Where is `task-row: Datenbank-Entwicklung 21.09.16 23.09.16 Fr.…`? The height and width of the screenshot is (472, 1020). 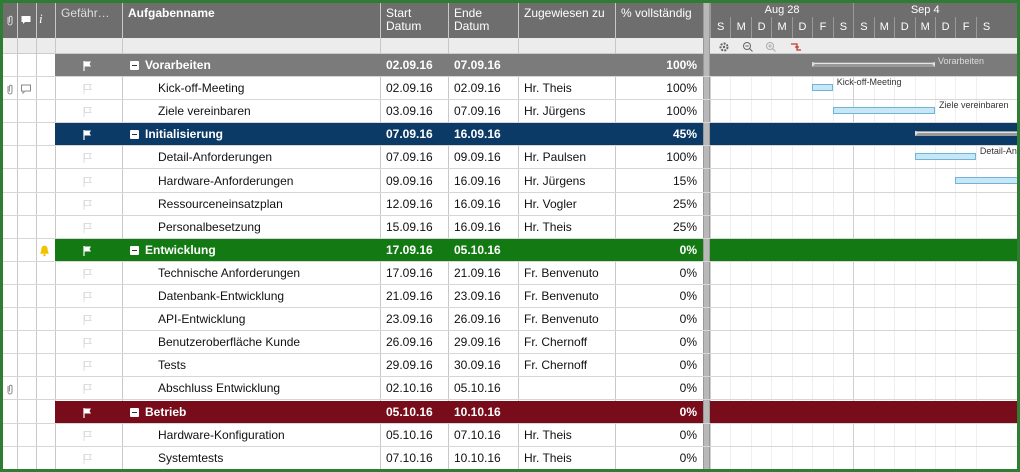 task-row: Datenbank-Entwicklung 21.09.16 23.09.16 Fr.… is located at coordinates (510, 297).